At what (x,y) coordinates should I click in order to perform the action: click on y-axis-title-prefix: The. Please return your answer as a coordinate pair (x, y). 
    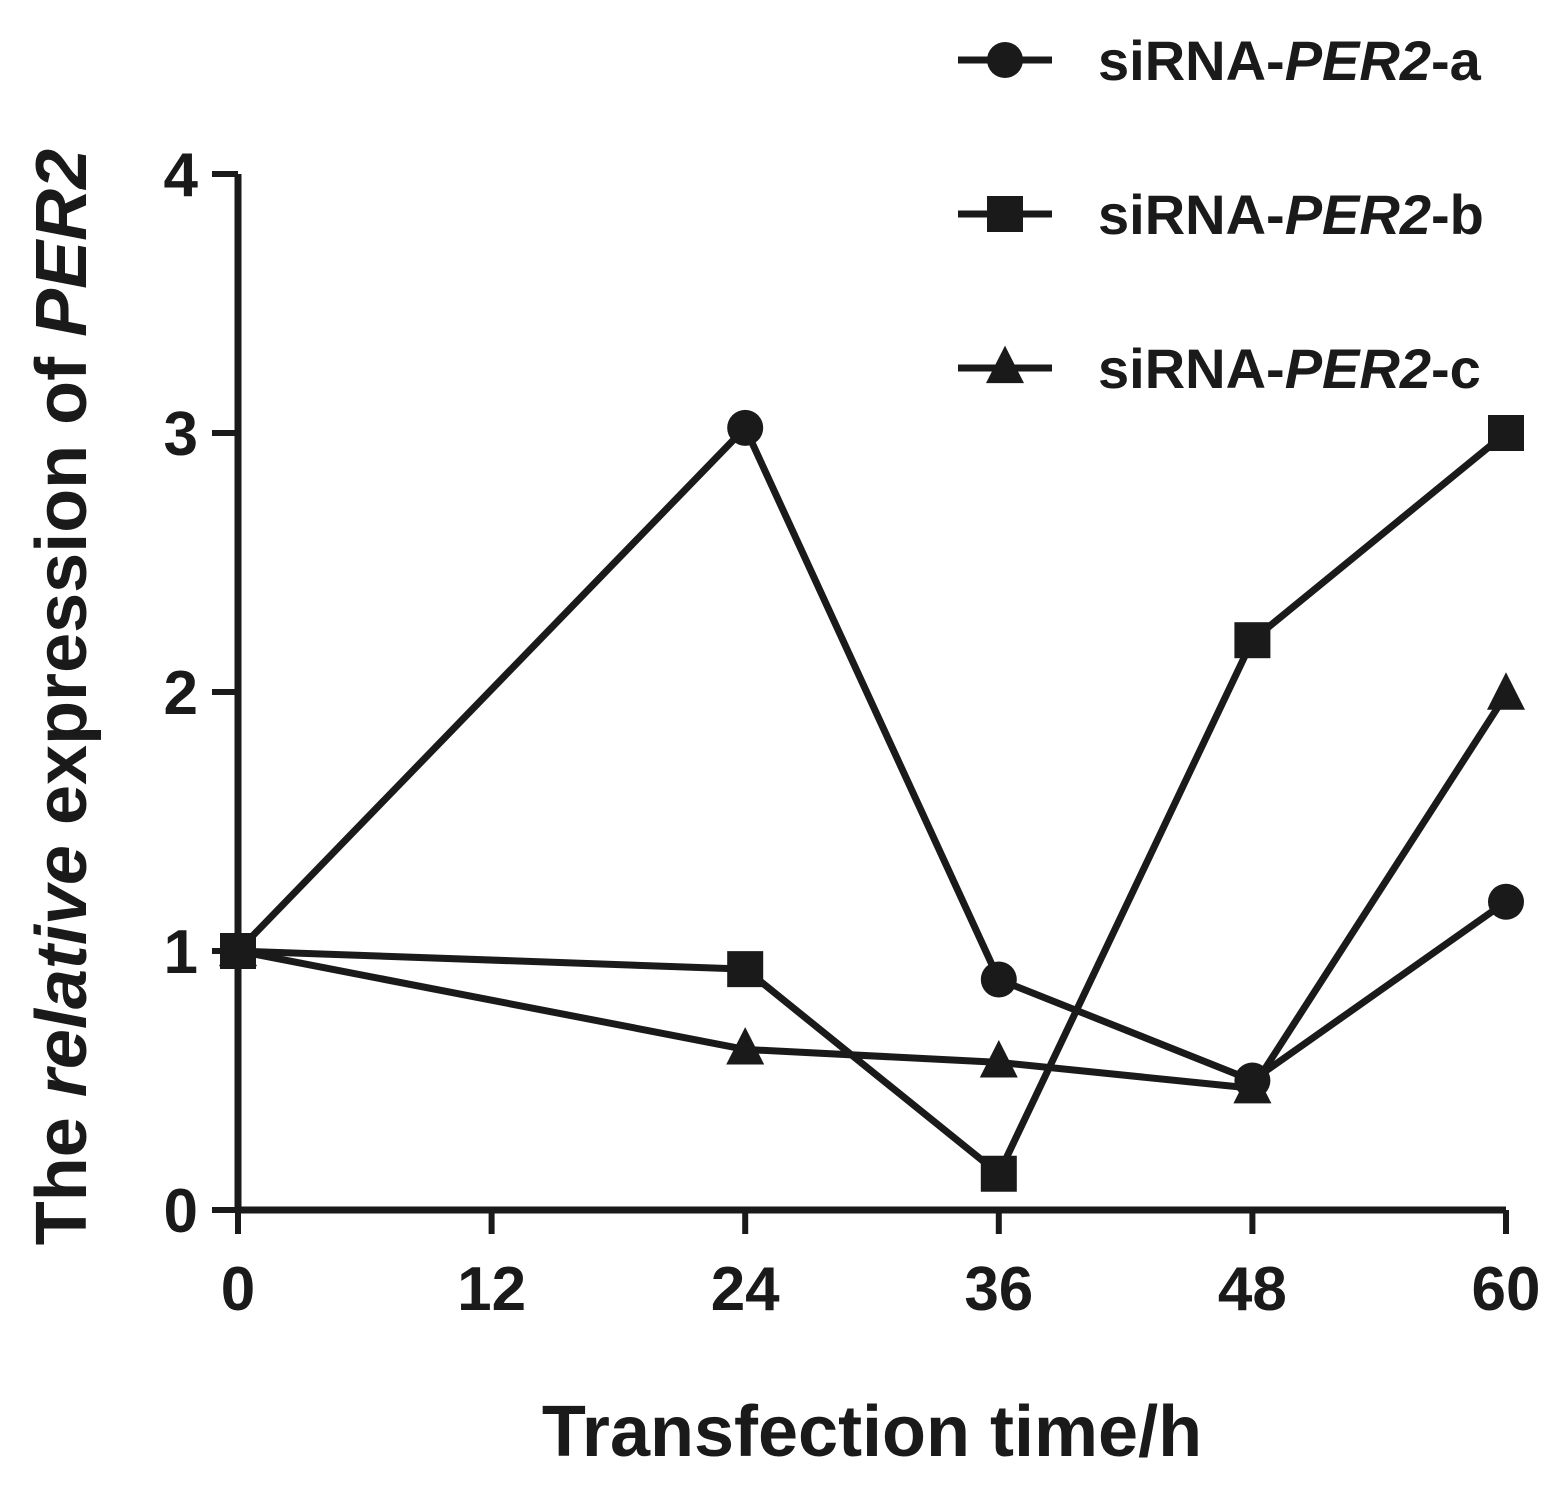
    Looking at the image, I should click on (62, 1171).